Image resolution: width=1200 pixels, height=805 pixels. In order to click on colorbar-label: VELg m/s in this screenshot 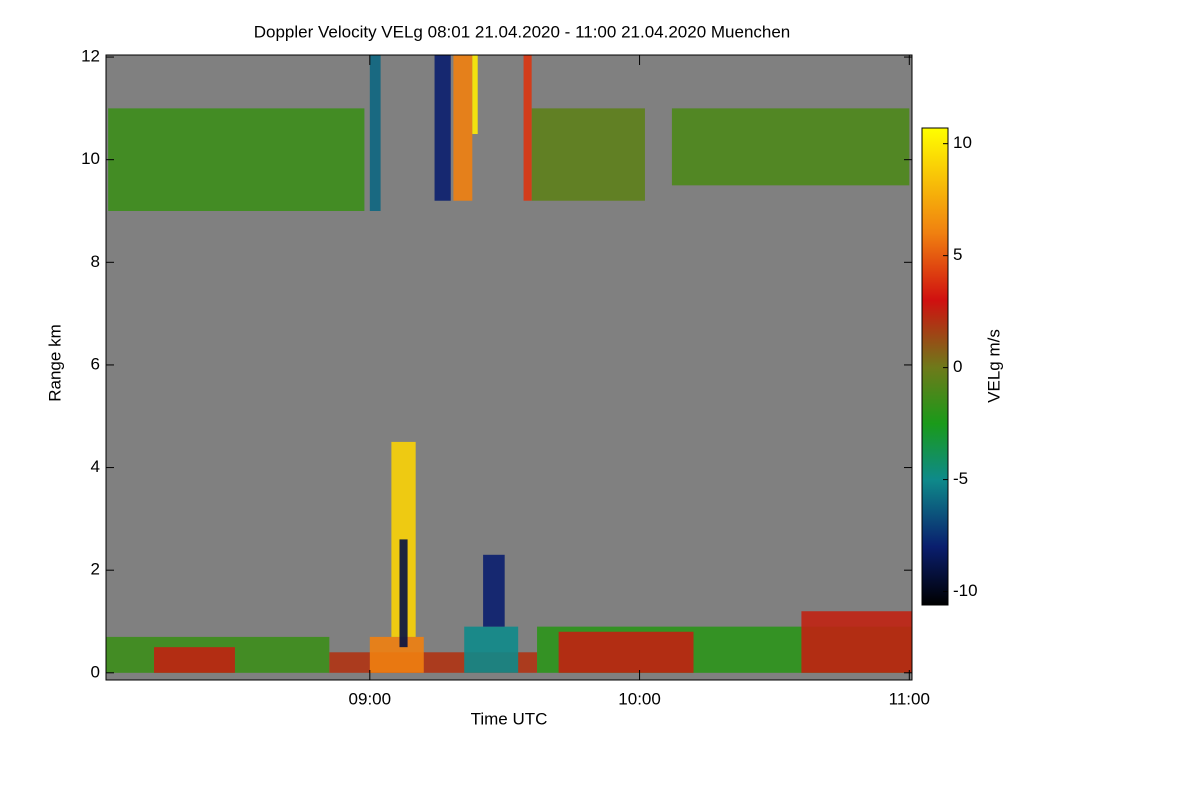, I will do `click(993, 366)`.